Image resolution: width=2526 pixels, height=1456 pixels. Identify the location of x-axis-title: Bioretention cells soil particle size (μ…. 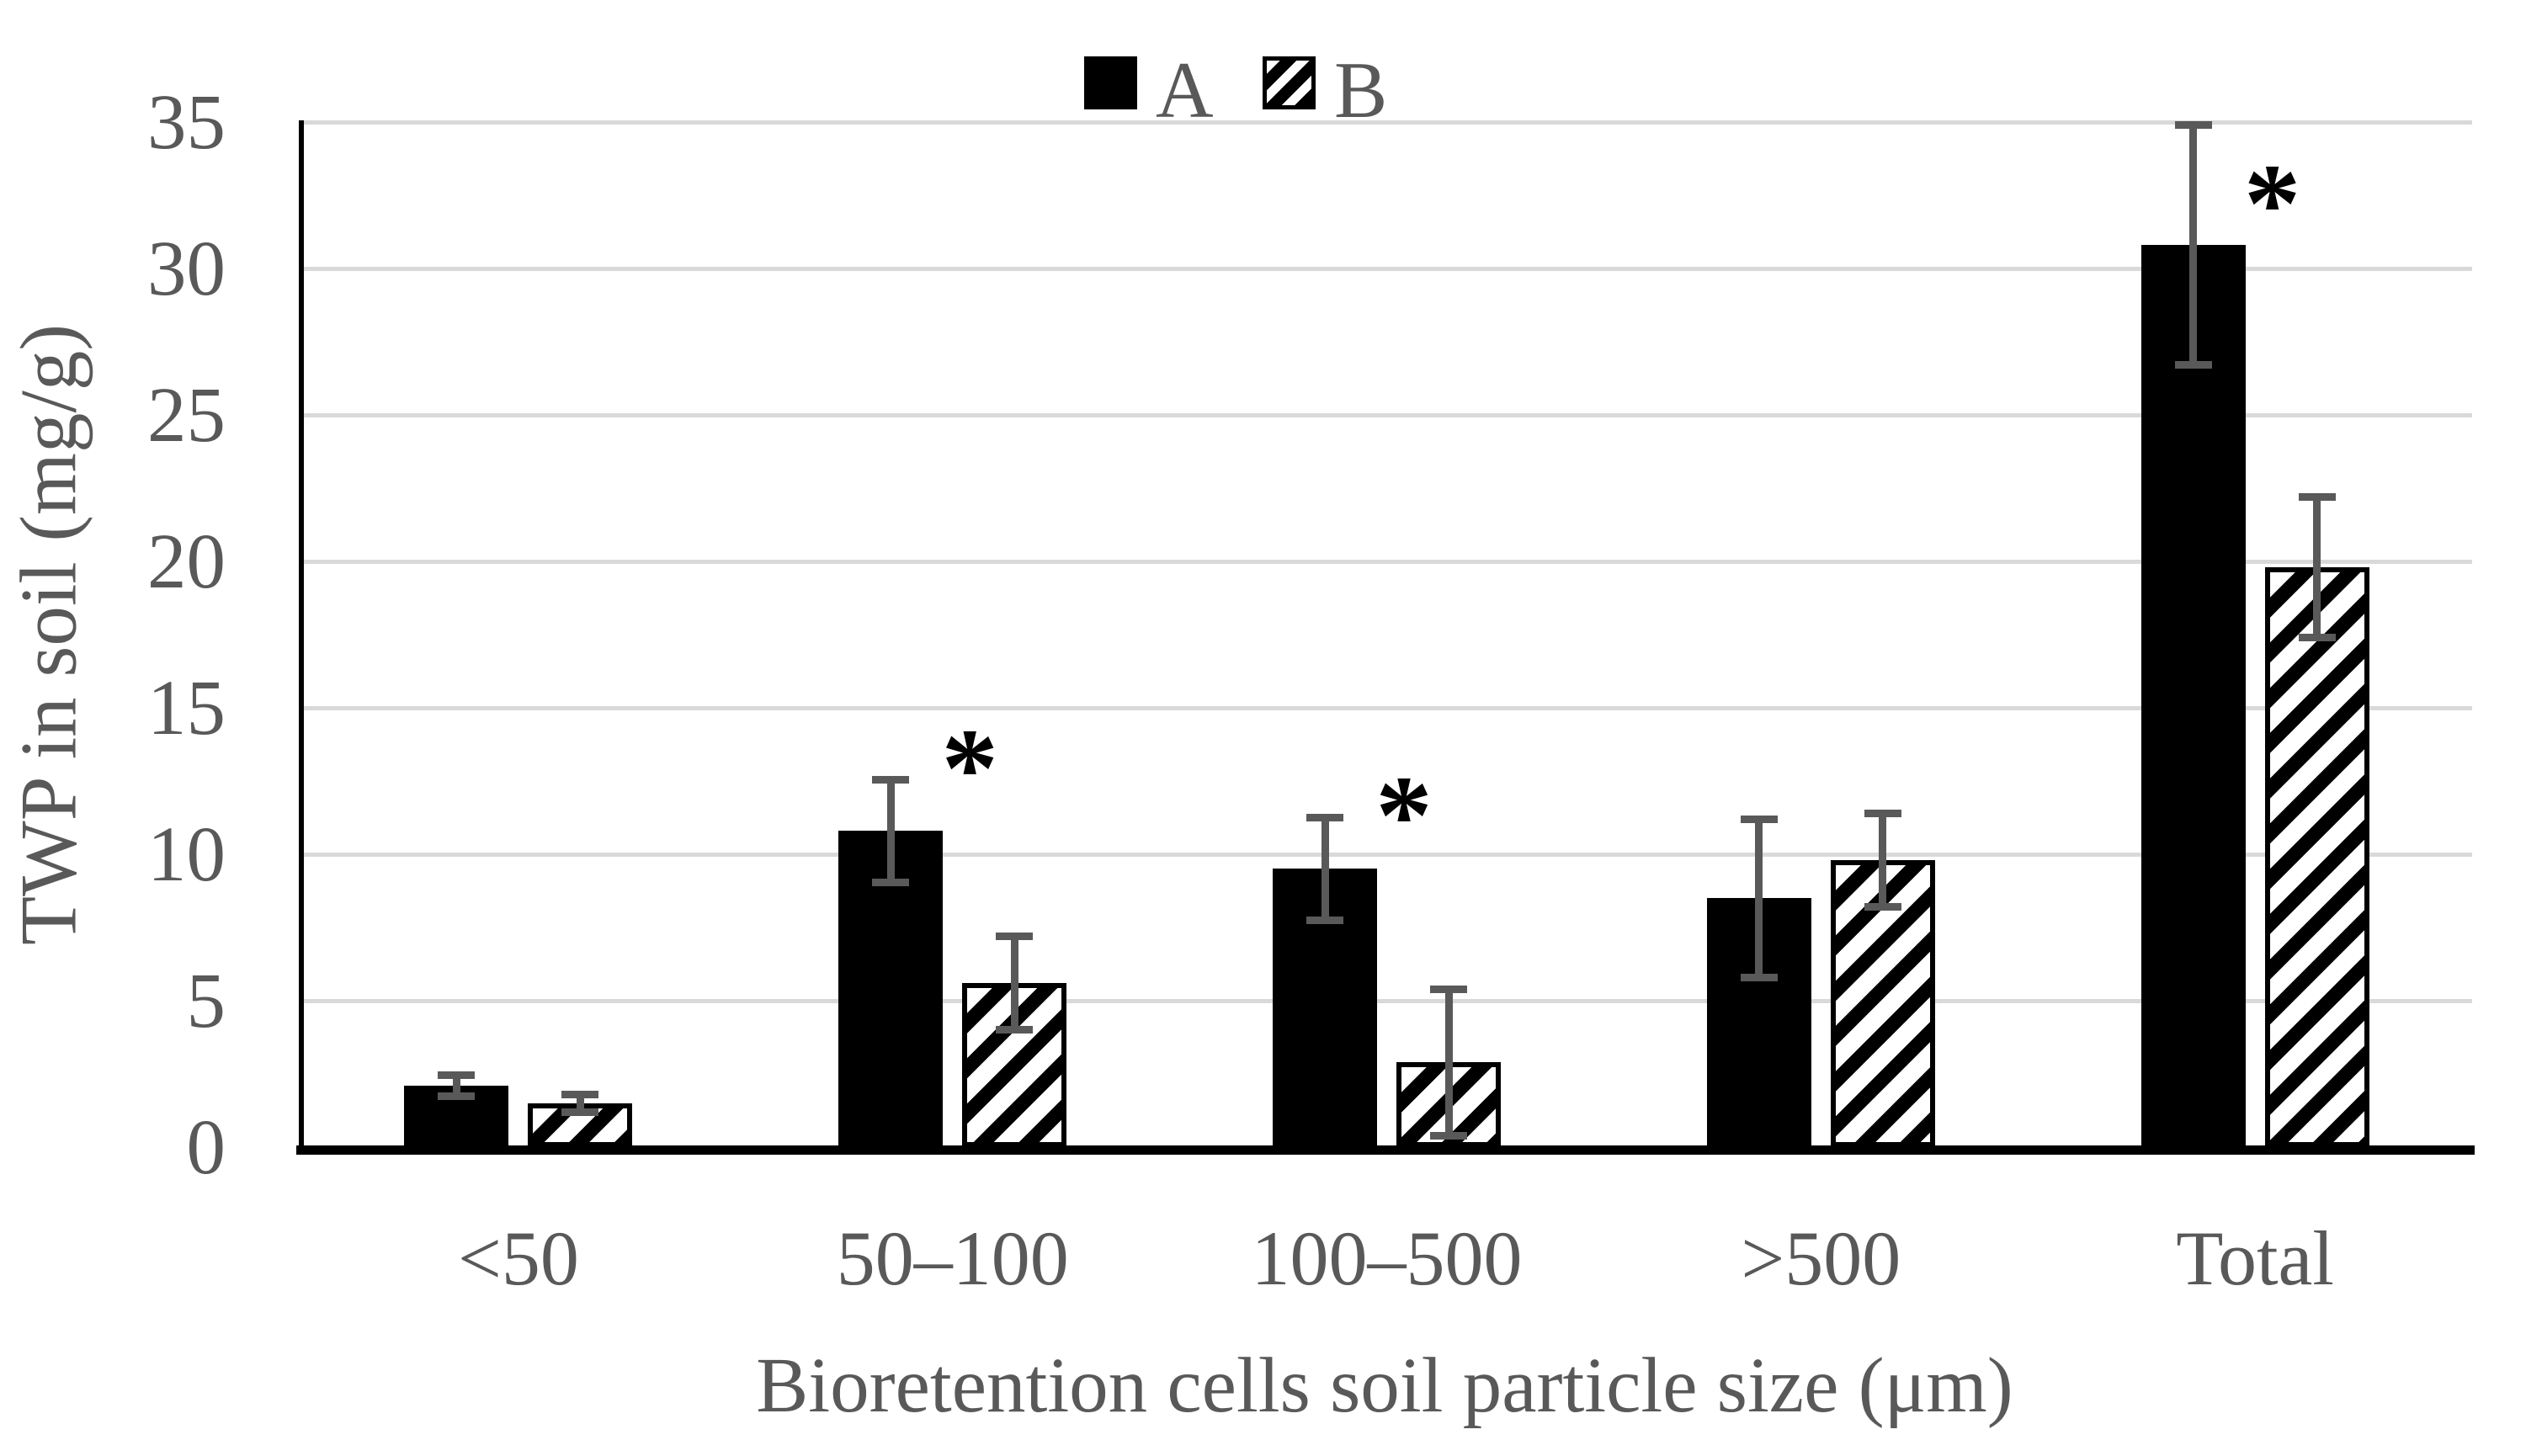
(1384, 1385).